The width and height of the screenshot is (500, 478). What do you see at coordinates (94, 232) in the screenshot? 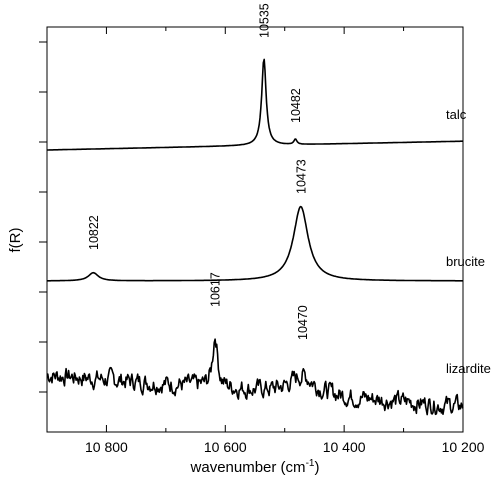
I see `peak-label: 10822` at bounding box center [94, 232].